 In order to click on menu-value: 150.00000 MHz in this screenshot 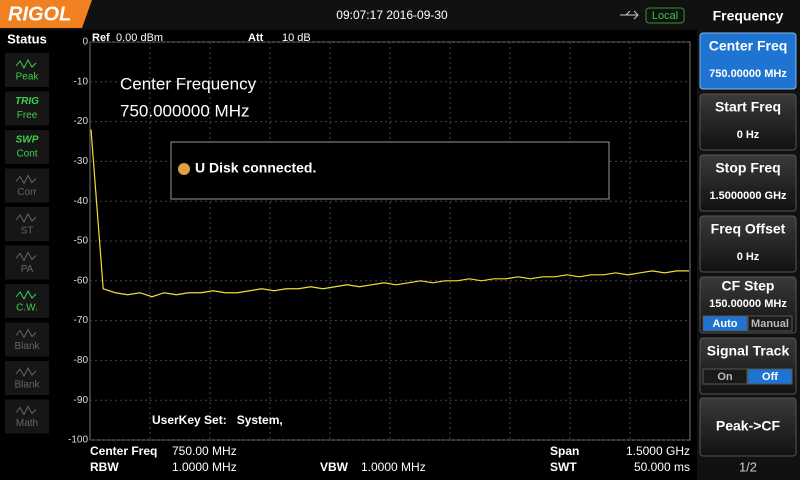, I will do `click(748, 304)`.